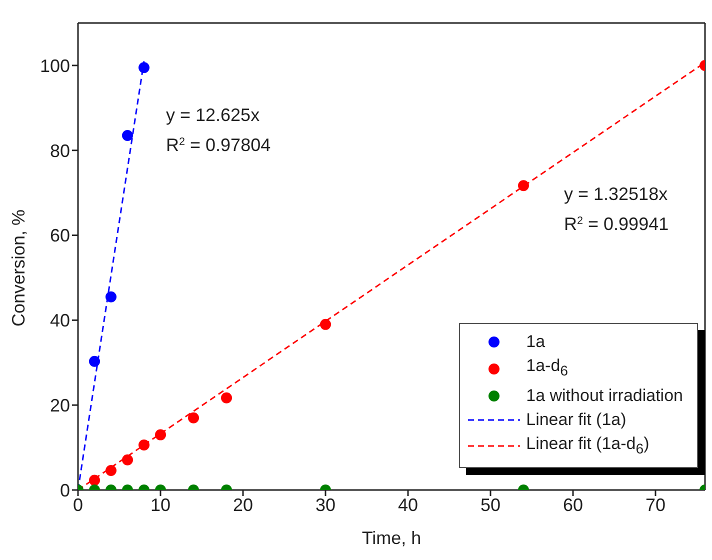  I want to click on x-tick-label: 40, so click(408, 504).